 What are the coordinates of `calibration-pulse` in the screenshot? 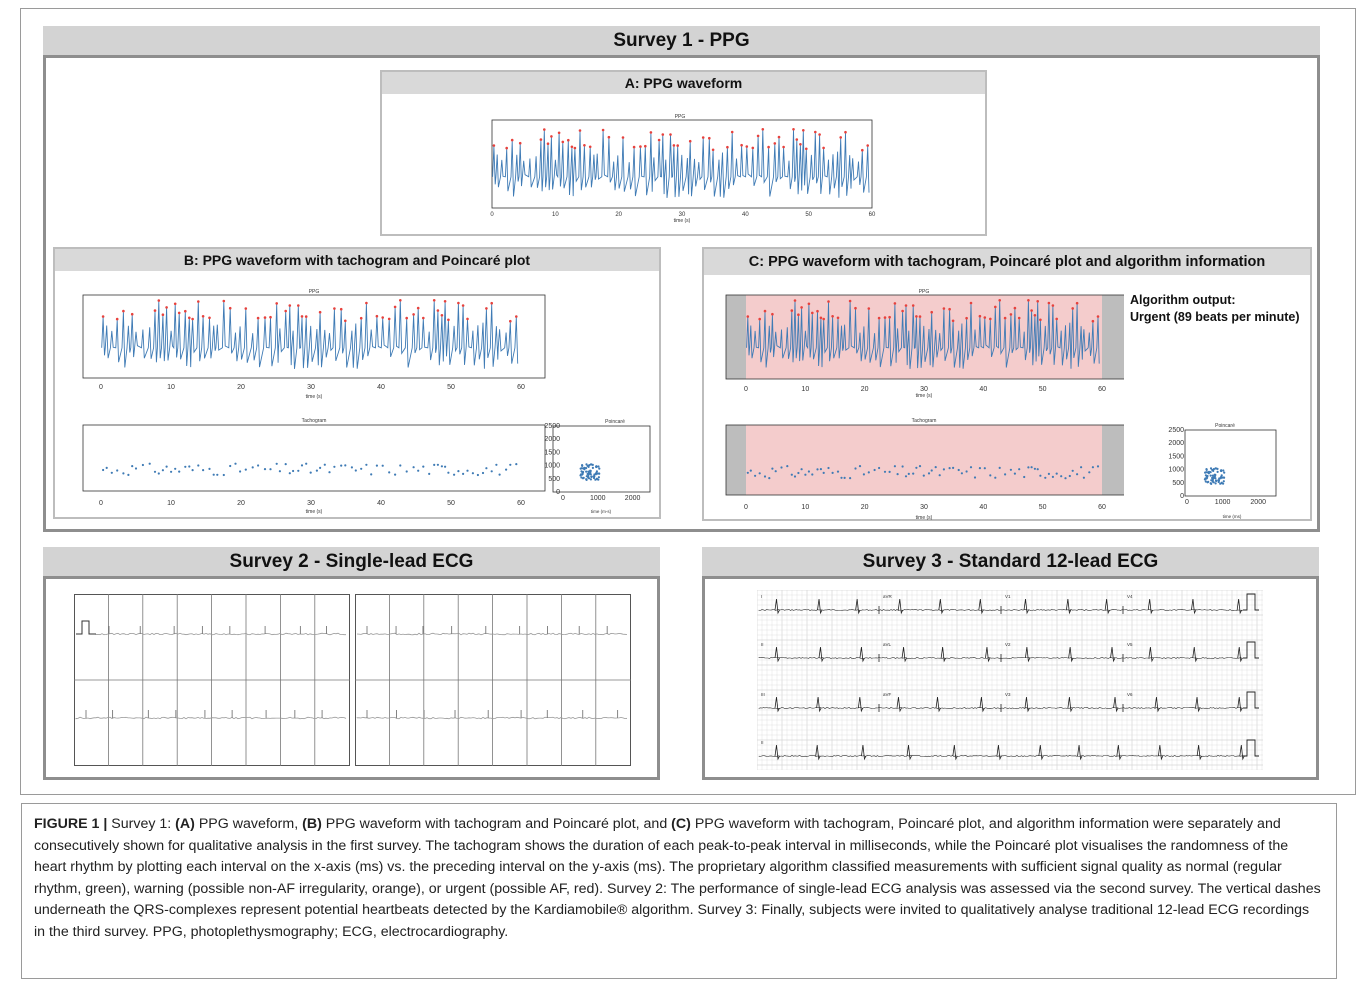 It's located at (1251, 602).